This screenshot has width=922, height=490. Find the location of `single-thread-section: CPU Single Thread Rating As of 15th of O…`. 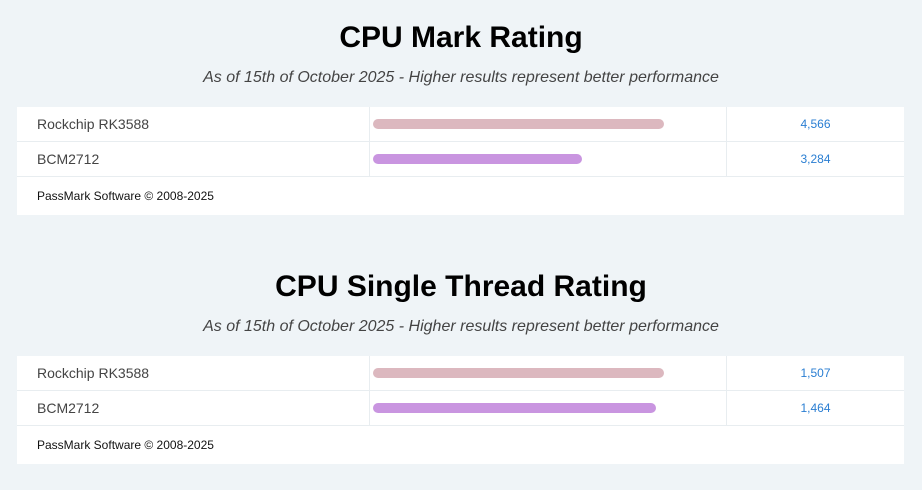

single-thread-section: CPU Single Thread Rating As of 15th of O… is located at coordinates (461, 303).